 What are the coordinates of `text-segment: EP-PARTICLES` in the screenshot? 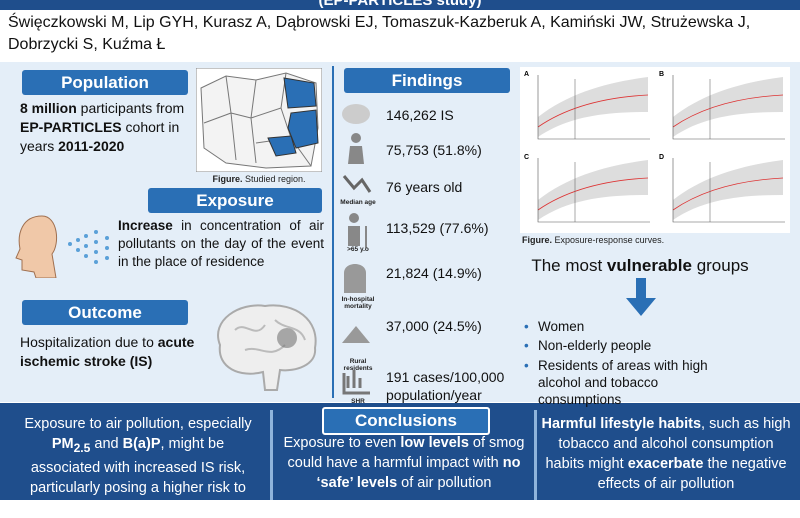 It's located at (71, 127).